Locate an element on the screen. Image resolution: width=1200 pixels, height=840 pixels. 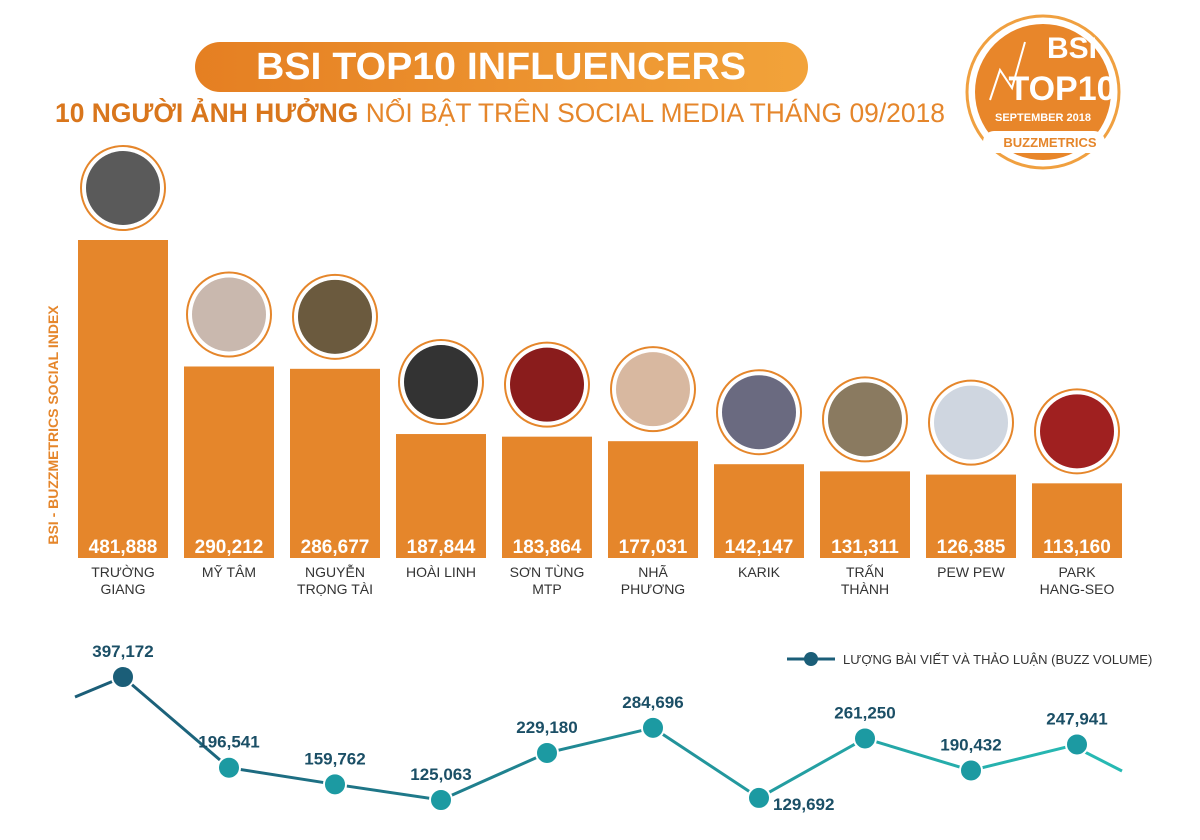
point-label: 159,762 is located at coordinates (334, 758).